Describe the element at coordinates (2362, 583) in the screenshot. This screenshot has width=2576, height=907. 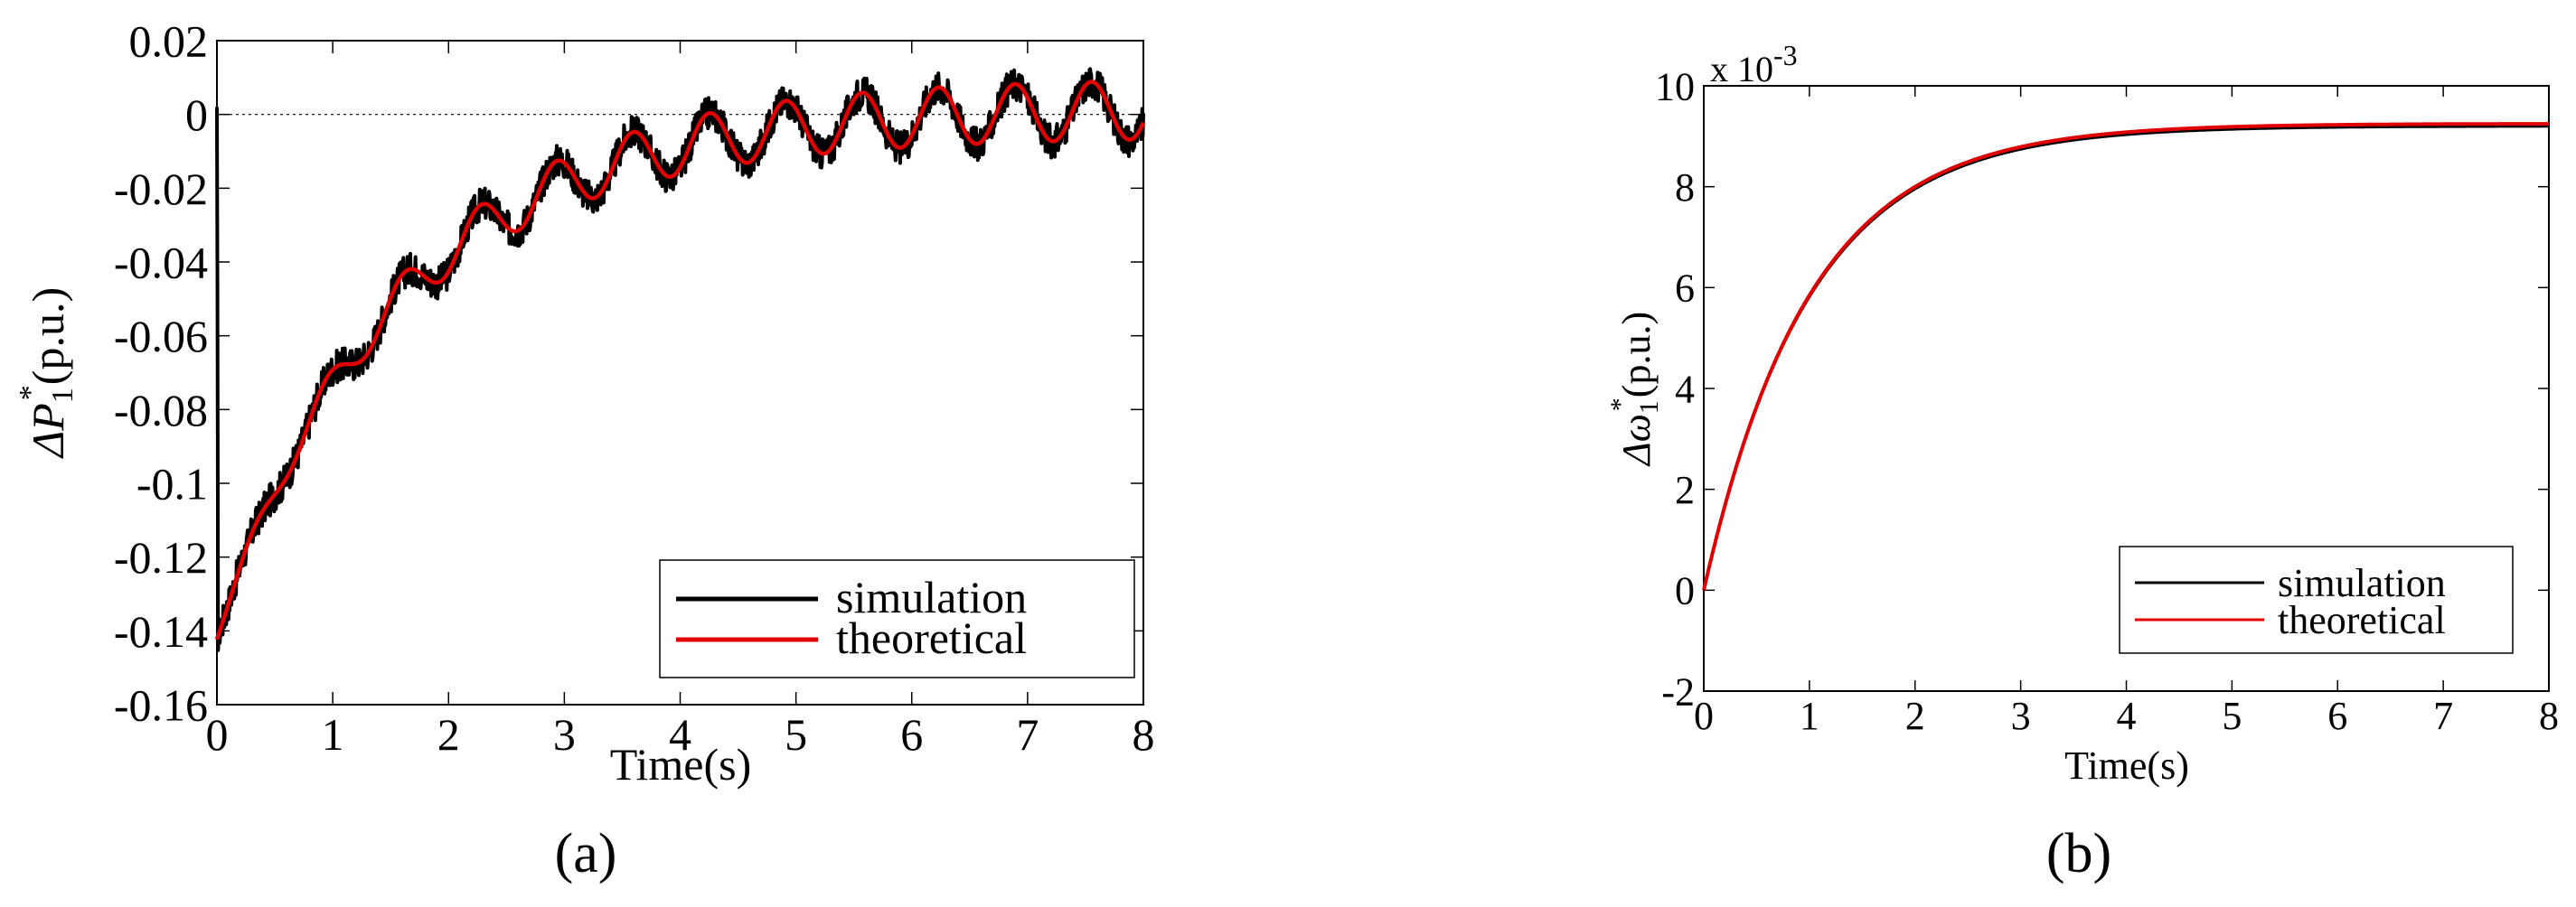
I see `chart-b-legend-label-simulation: simulation` at that location.